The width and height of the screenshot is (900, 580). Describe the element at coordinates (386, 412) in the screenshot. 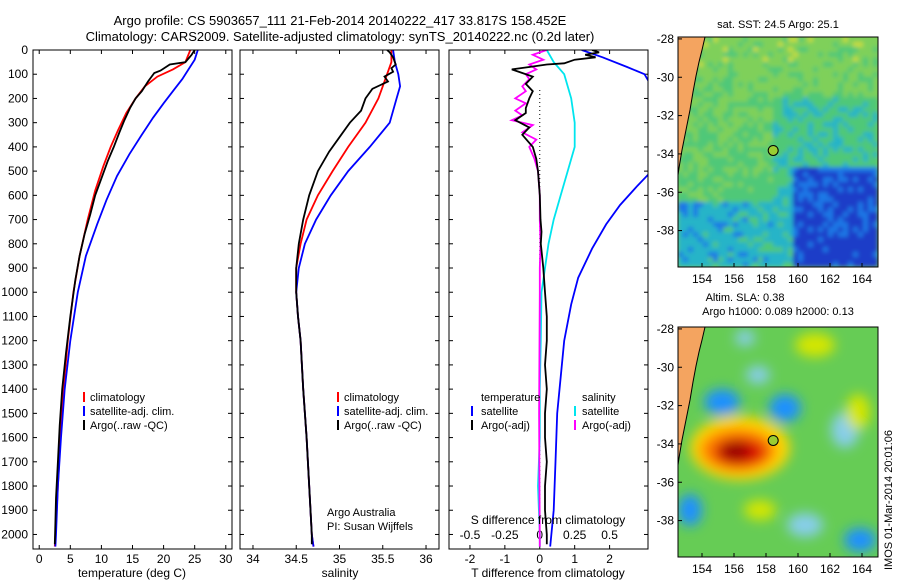

I see `legend-satellite: satellite-adj. clim.` at that location.